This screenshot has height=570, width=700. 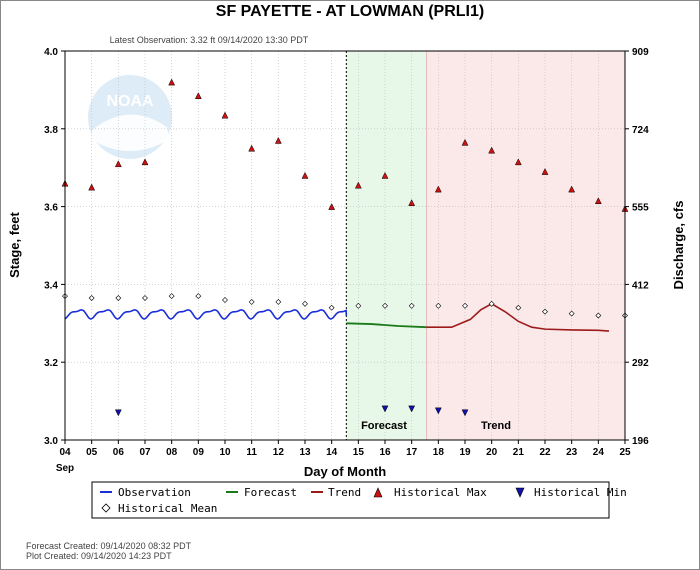 What do you see at coordinates (251, 452) in the screenshot?
I see `x-tick-label: 11` at bounding box center [251, 452].